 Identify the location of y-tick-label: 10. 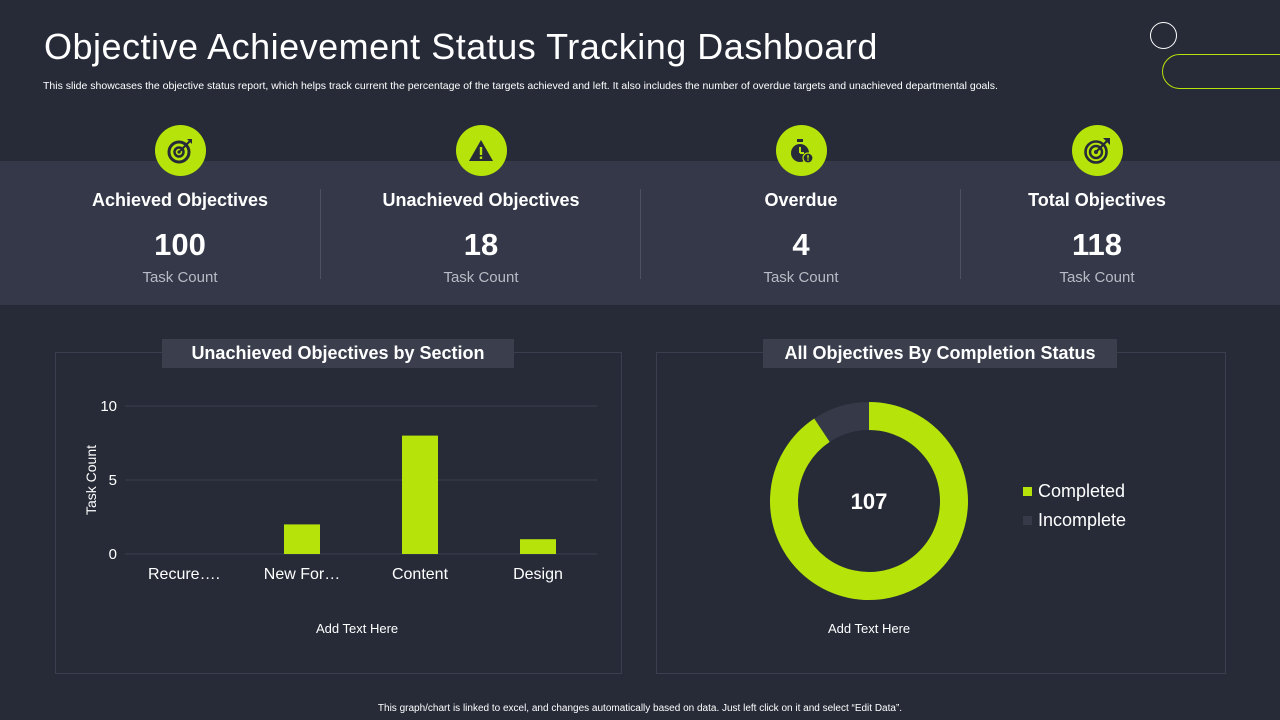
(108, 406).